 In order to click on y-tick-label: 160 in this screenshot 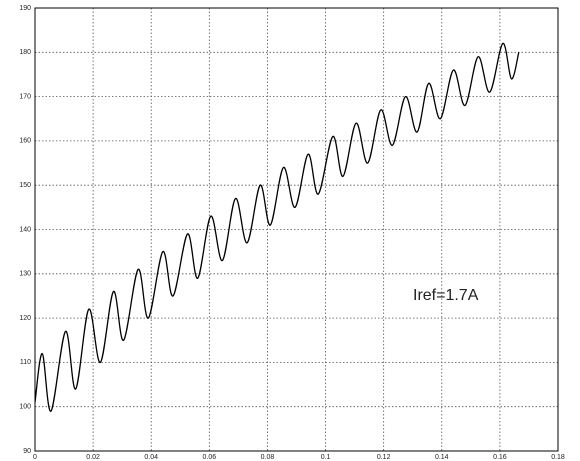, I will do `click(25, 141)`.